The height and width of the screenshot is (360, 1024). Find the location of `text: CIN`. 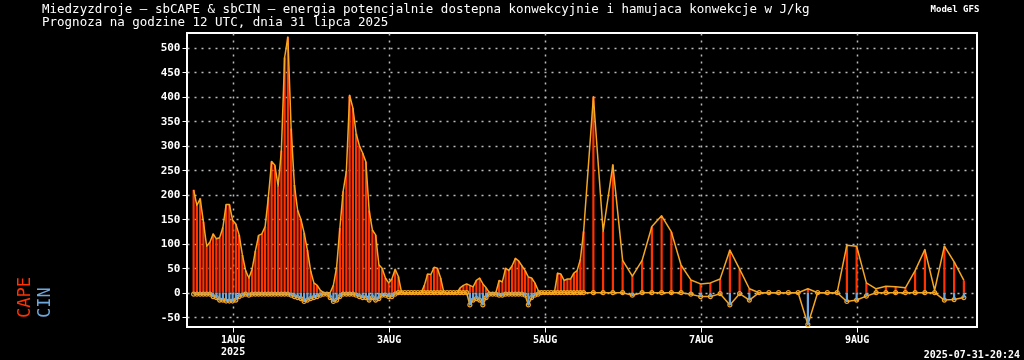

text: CIN is located at coordinates (44, 302).